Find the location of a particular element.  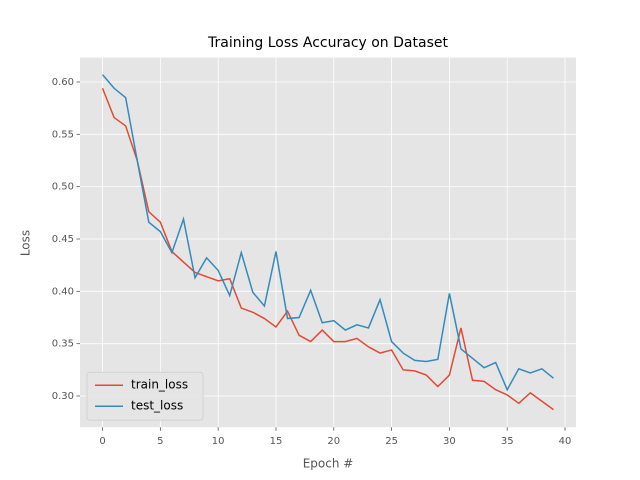

y-axis-label: Loss is located at coordinates (26, 243).